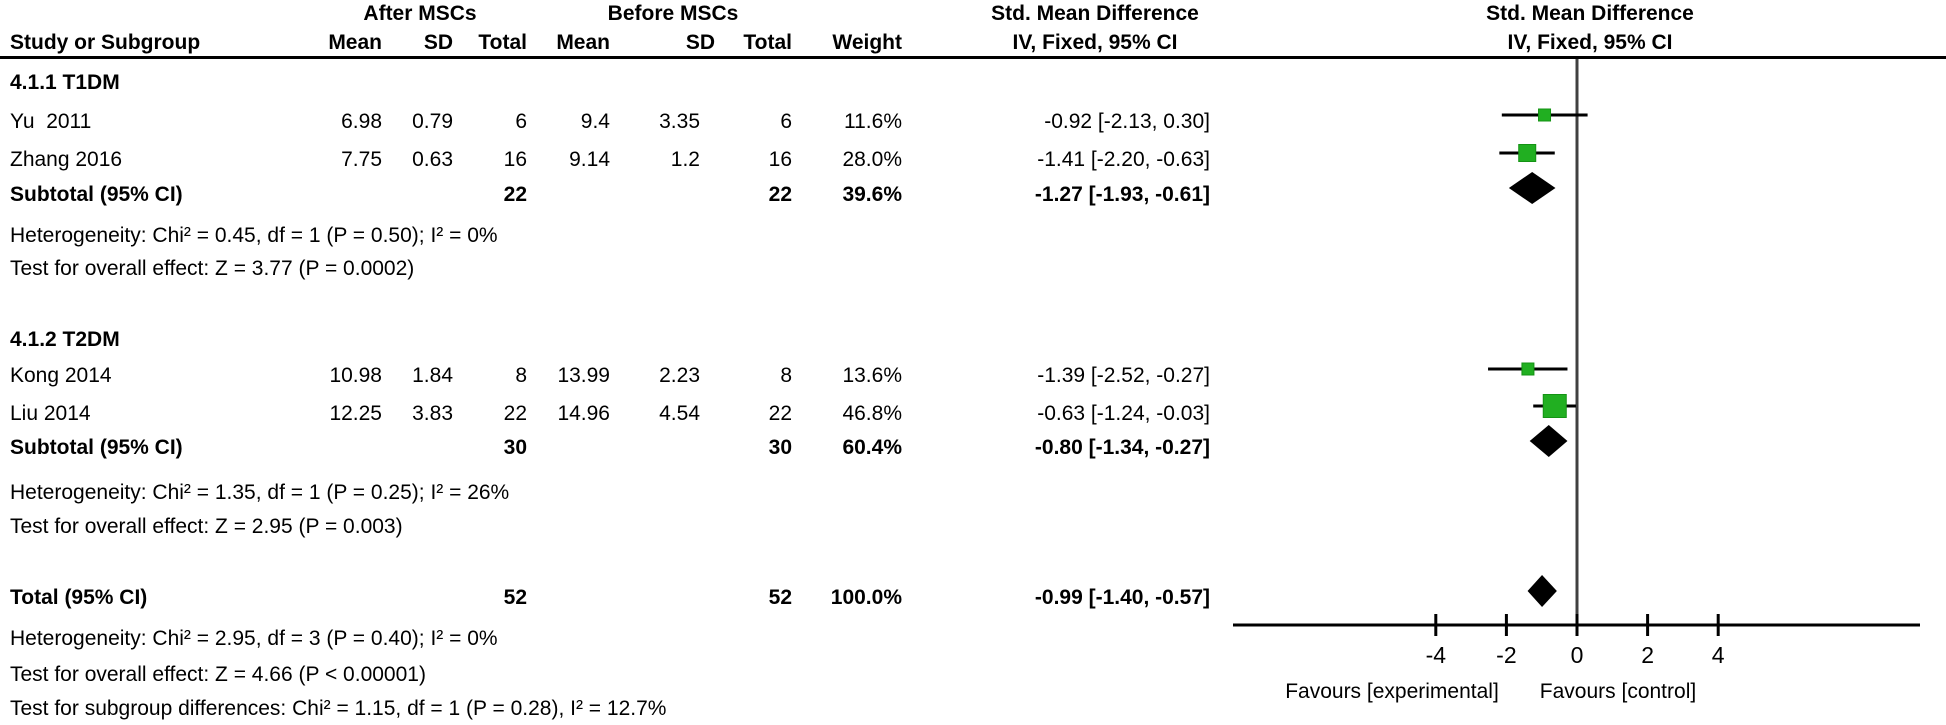 The image size is (1946, 725). I want to click on ci-value: -0.63 [-1.24, -0.03], so click(1123, 413).